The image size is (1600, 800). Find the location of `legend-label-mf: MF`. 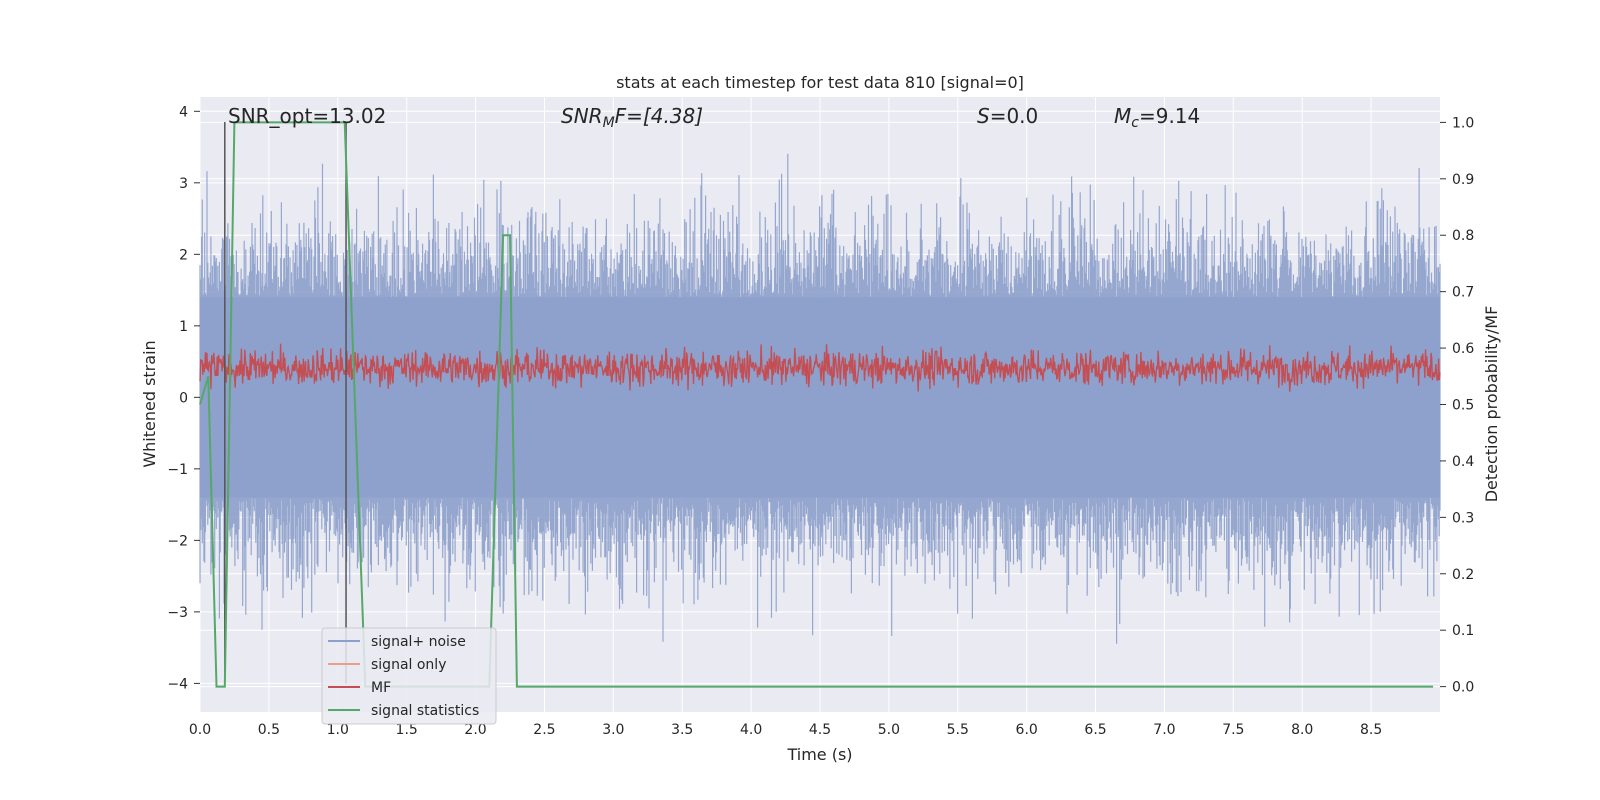

legend-label-mf: MF is located at coordinates (381, 688).